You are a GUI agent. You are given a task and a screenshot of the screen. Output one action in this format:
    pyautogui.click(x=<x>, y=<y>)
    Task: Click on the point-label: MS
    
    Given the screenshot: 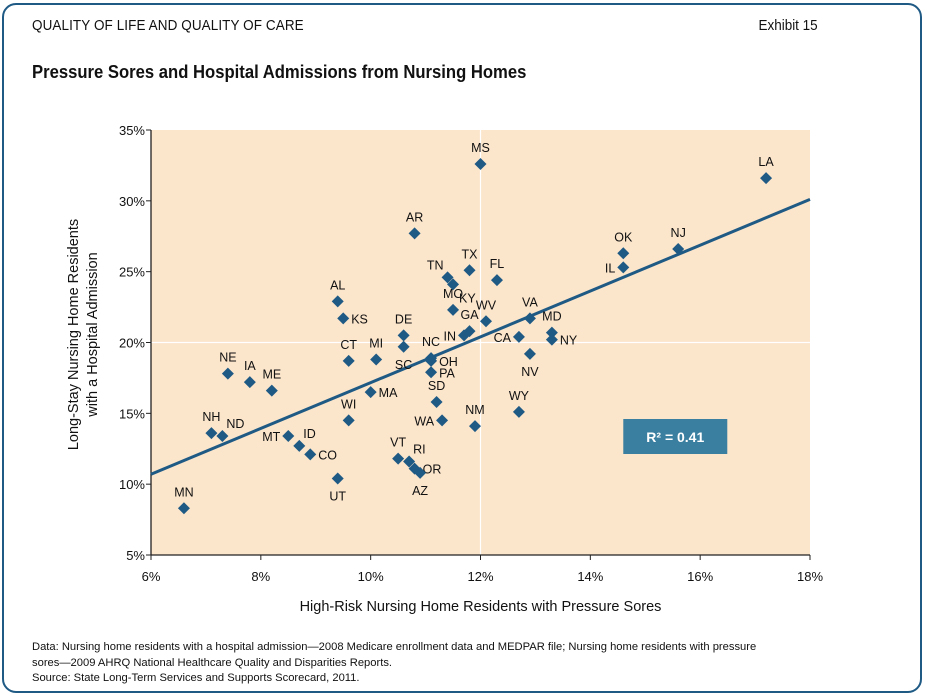 What is the action you would take?
    pyautogui.click(x=480, y=148)
    